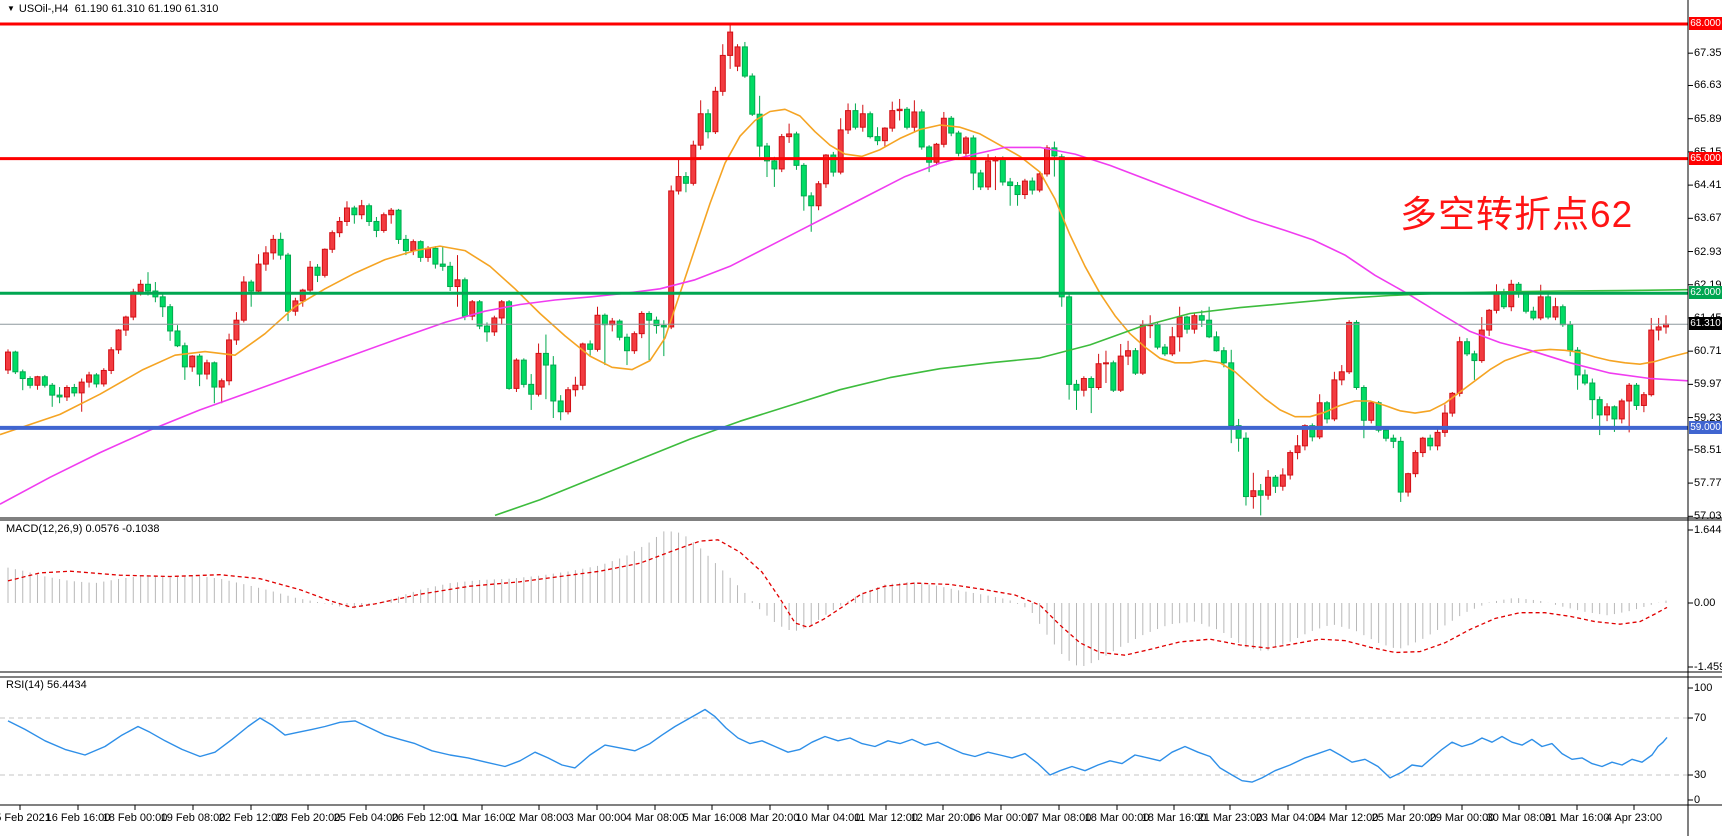 The image size is (1722, 836). What do you see at coordinates (655, 818) in the screenshot?
I see `date-tick-label: 4 Mar 08:00` at bounding box center [655, 818].